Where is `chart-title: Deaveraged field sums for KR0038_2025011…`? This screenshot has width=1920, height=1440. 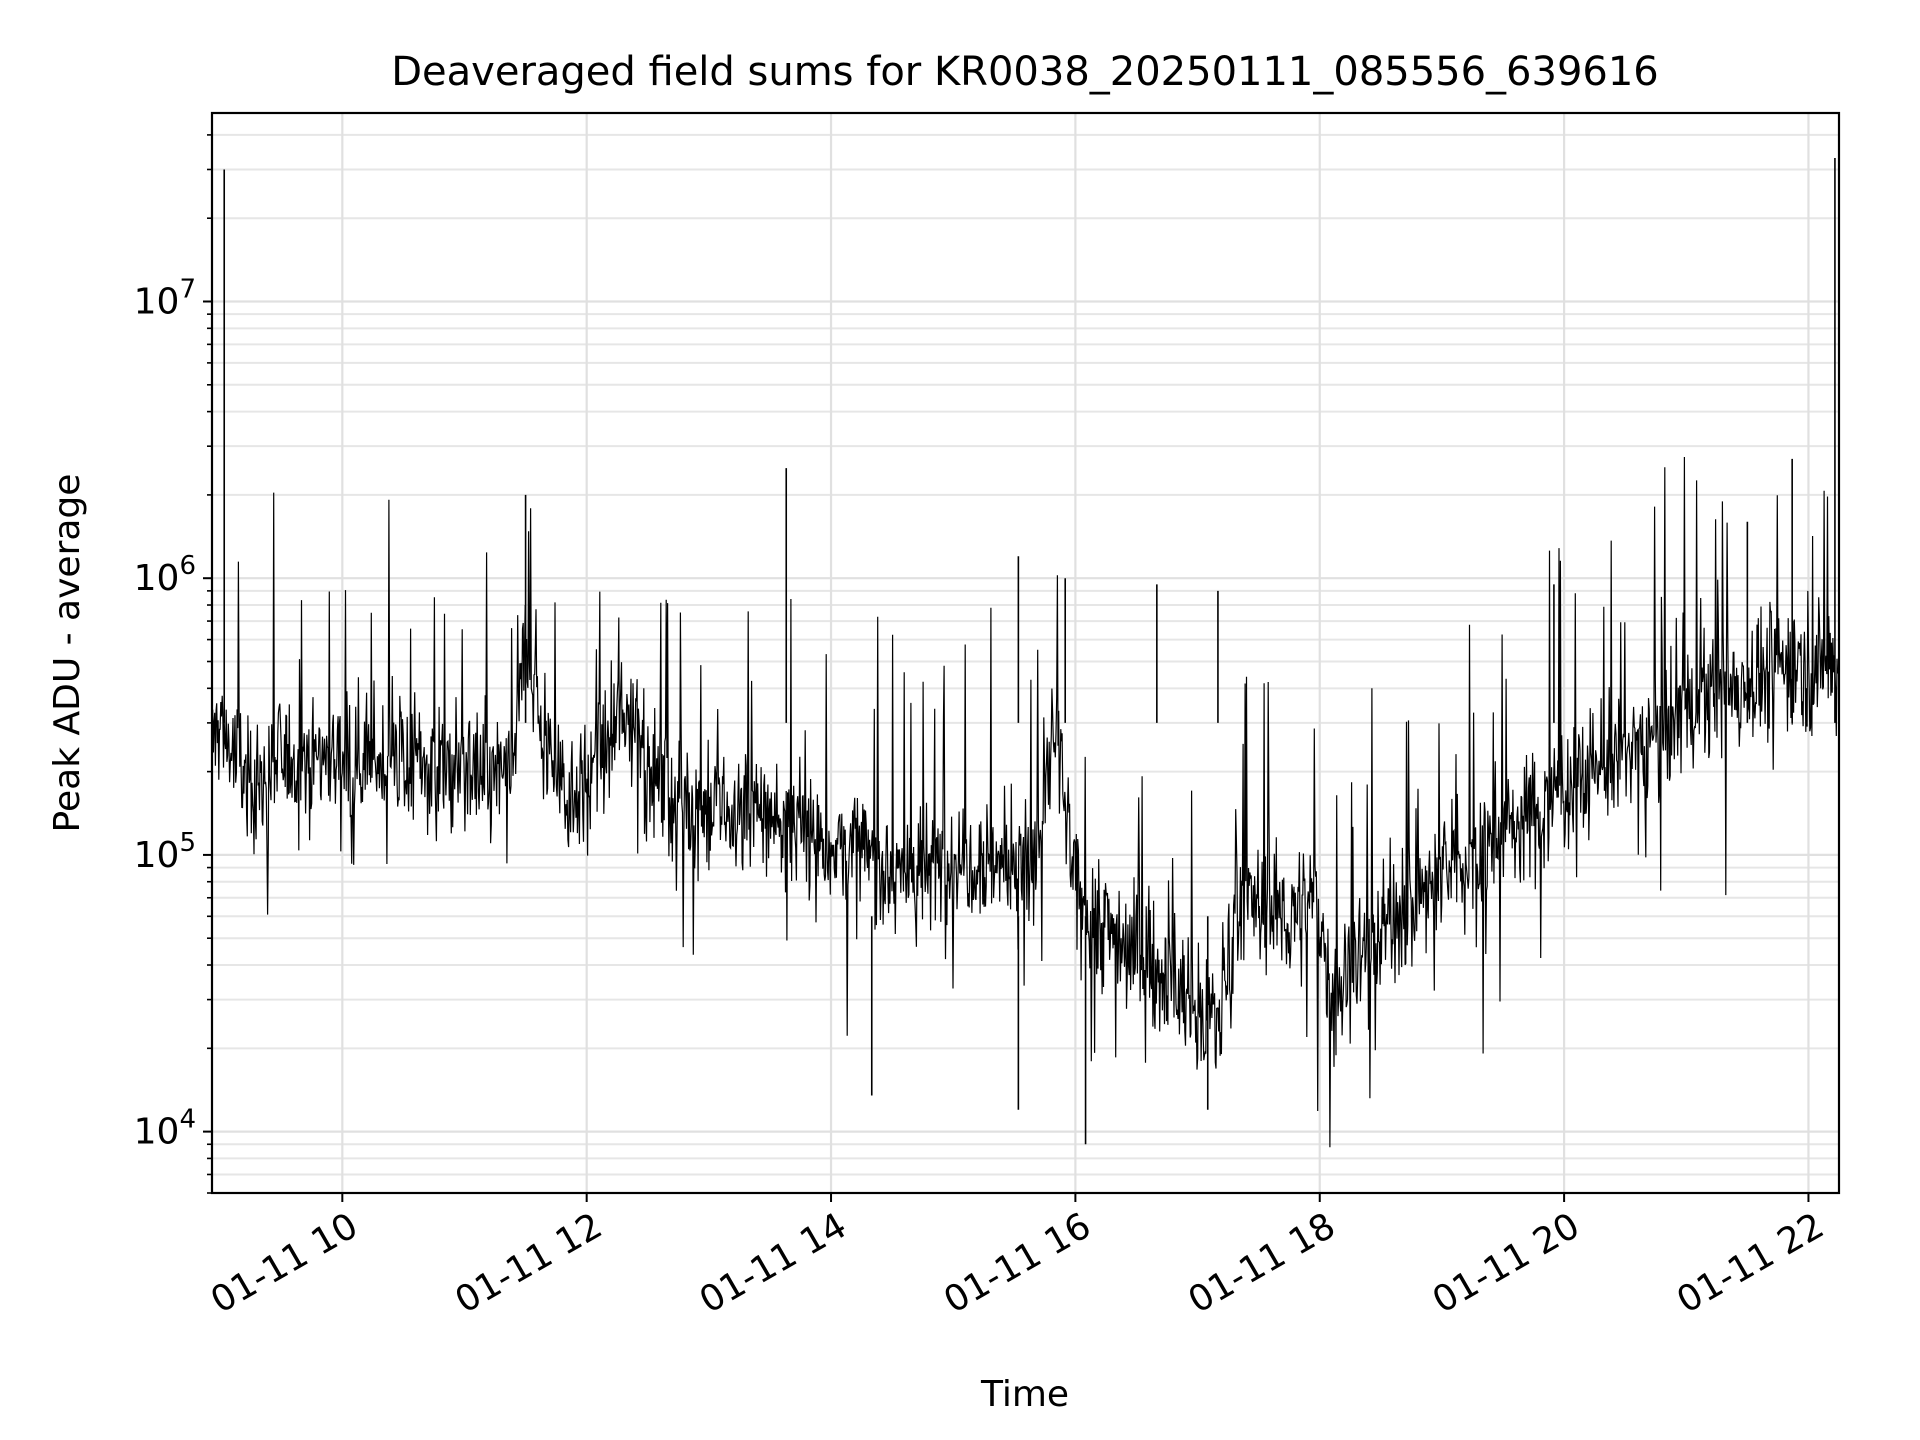 chart-title: Deaveraged field sums for KR0038_2025011… is located at coordinates (1025, 72).